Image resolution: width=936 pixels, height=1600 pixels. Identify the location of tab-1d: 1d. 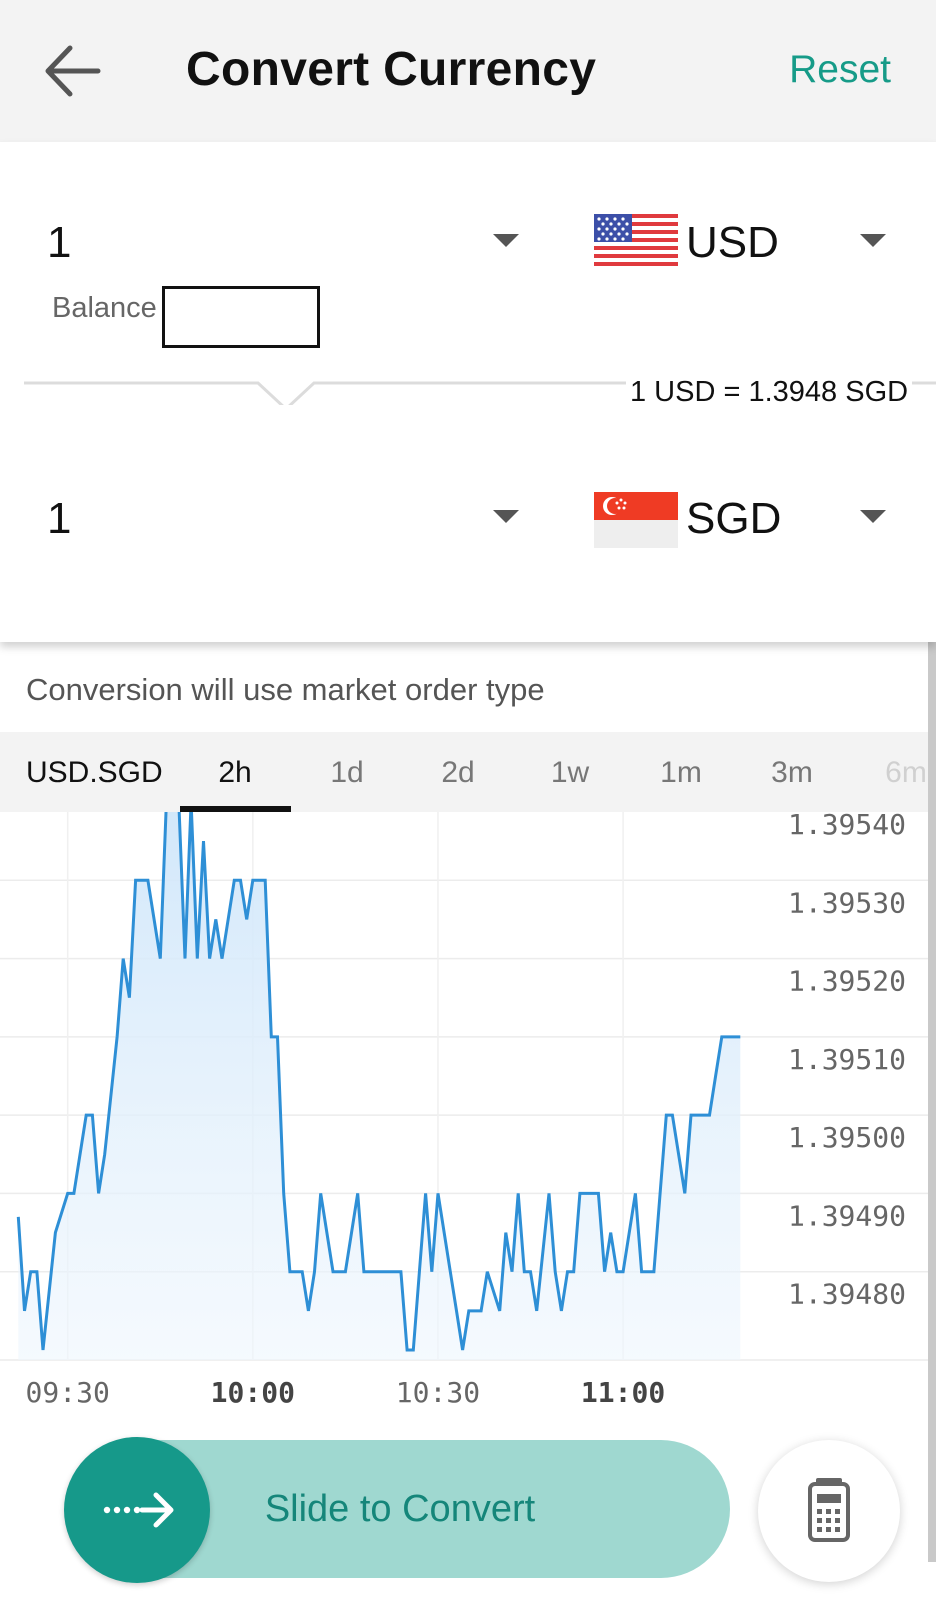
(347, 772).